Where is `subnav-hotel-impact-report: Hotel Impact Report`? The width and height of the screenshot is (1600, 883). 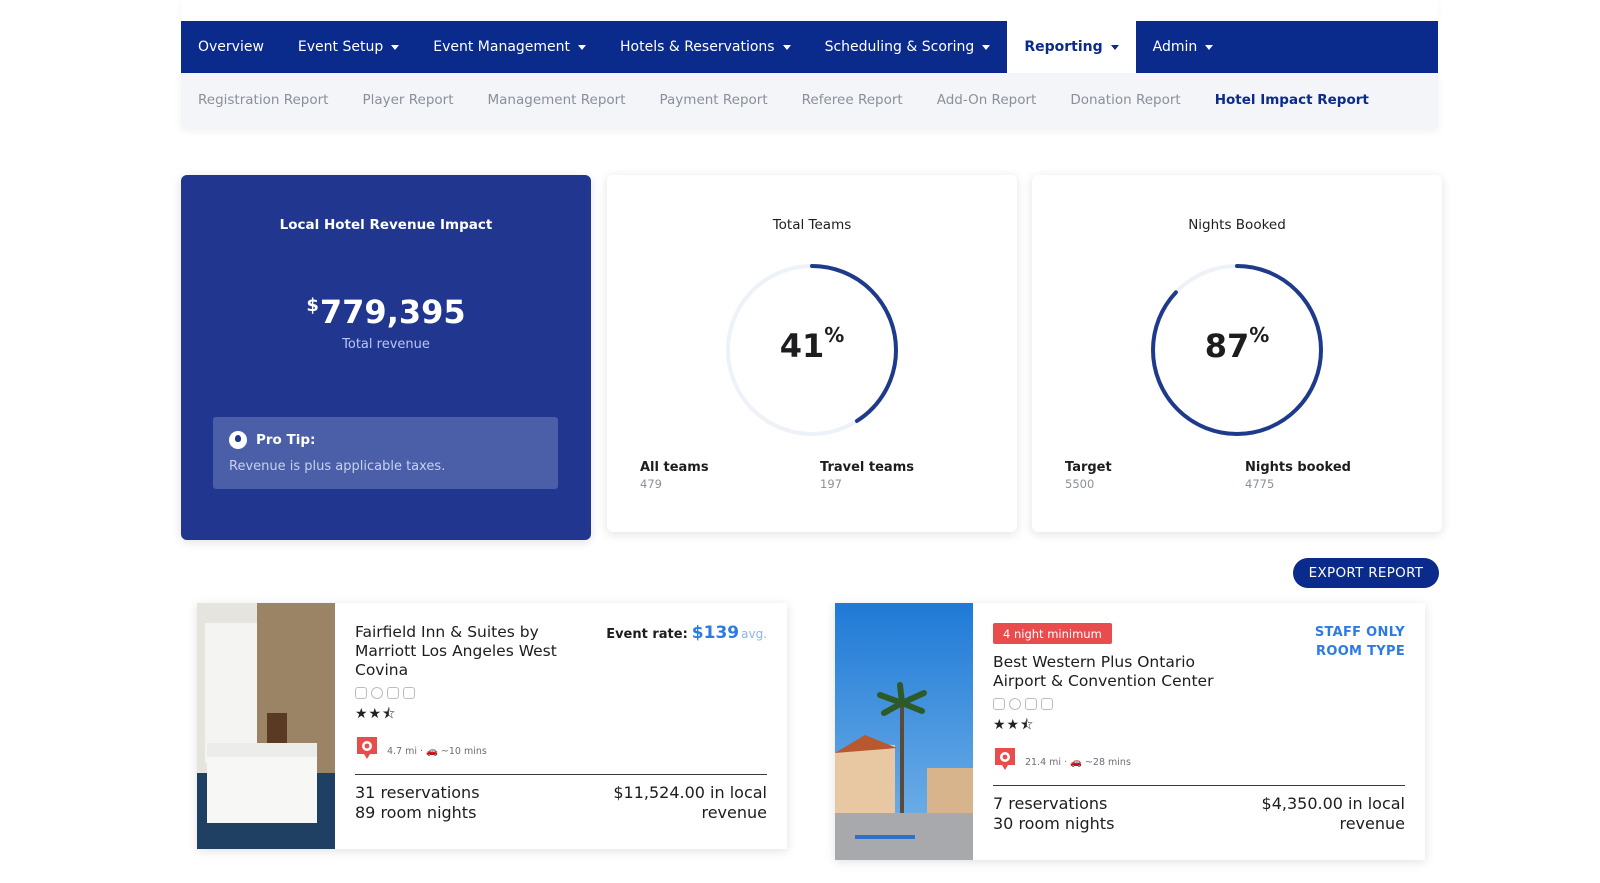 subnav-hotel-impact-report: Hotel Impact Report is located at coordinates (1291, 100).